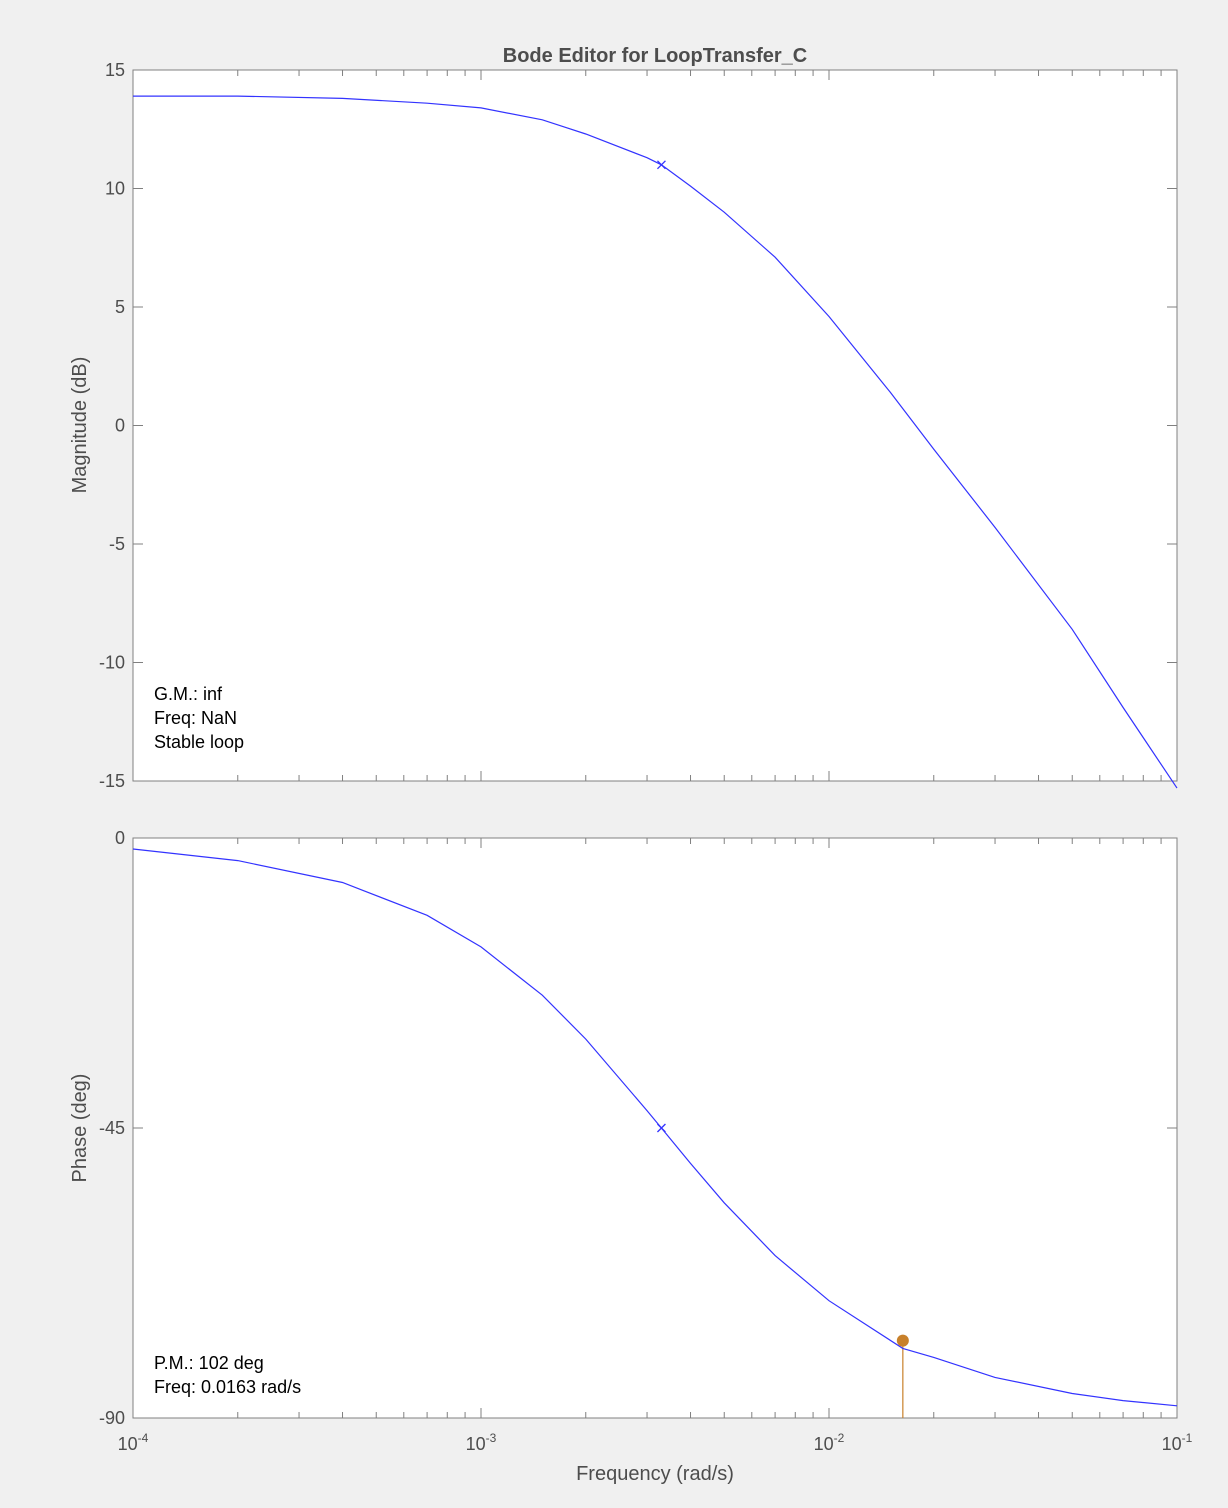 This screenshot has width=1228, height=1508. What do you see at coordinates (120, 307) in the screenshot?
I see `magnitude-tick-label: 5` at bounding box center [120, 307].